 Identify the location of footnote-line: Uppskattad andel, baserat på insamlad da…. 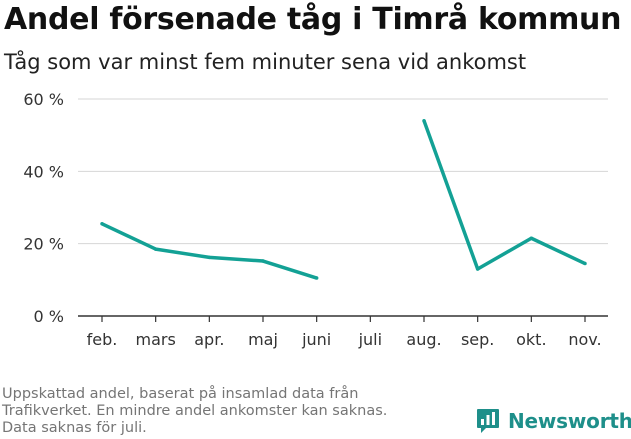
(180, 394).